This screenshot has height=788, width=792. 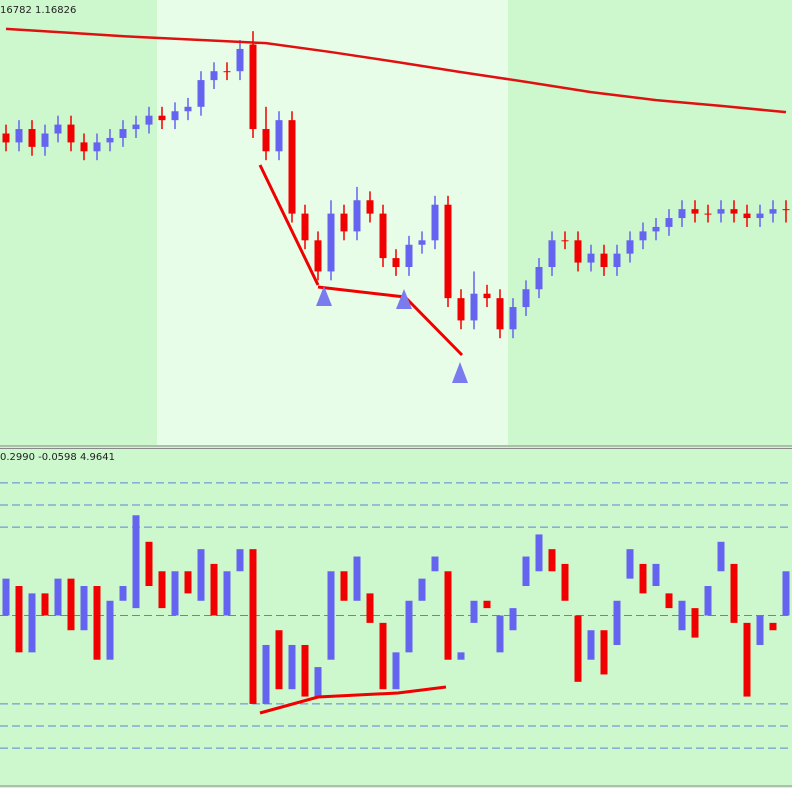 I want to click on up-arrow, so click(x=324, y=296).